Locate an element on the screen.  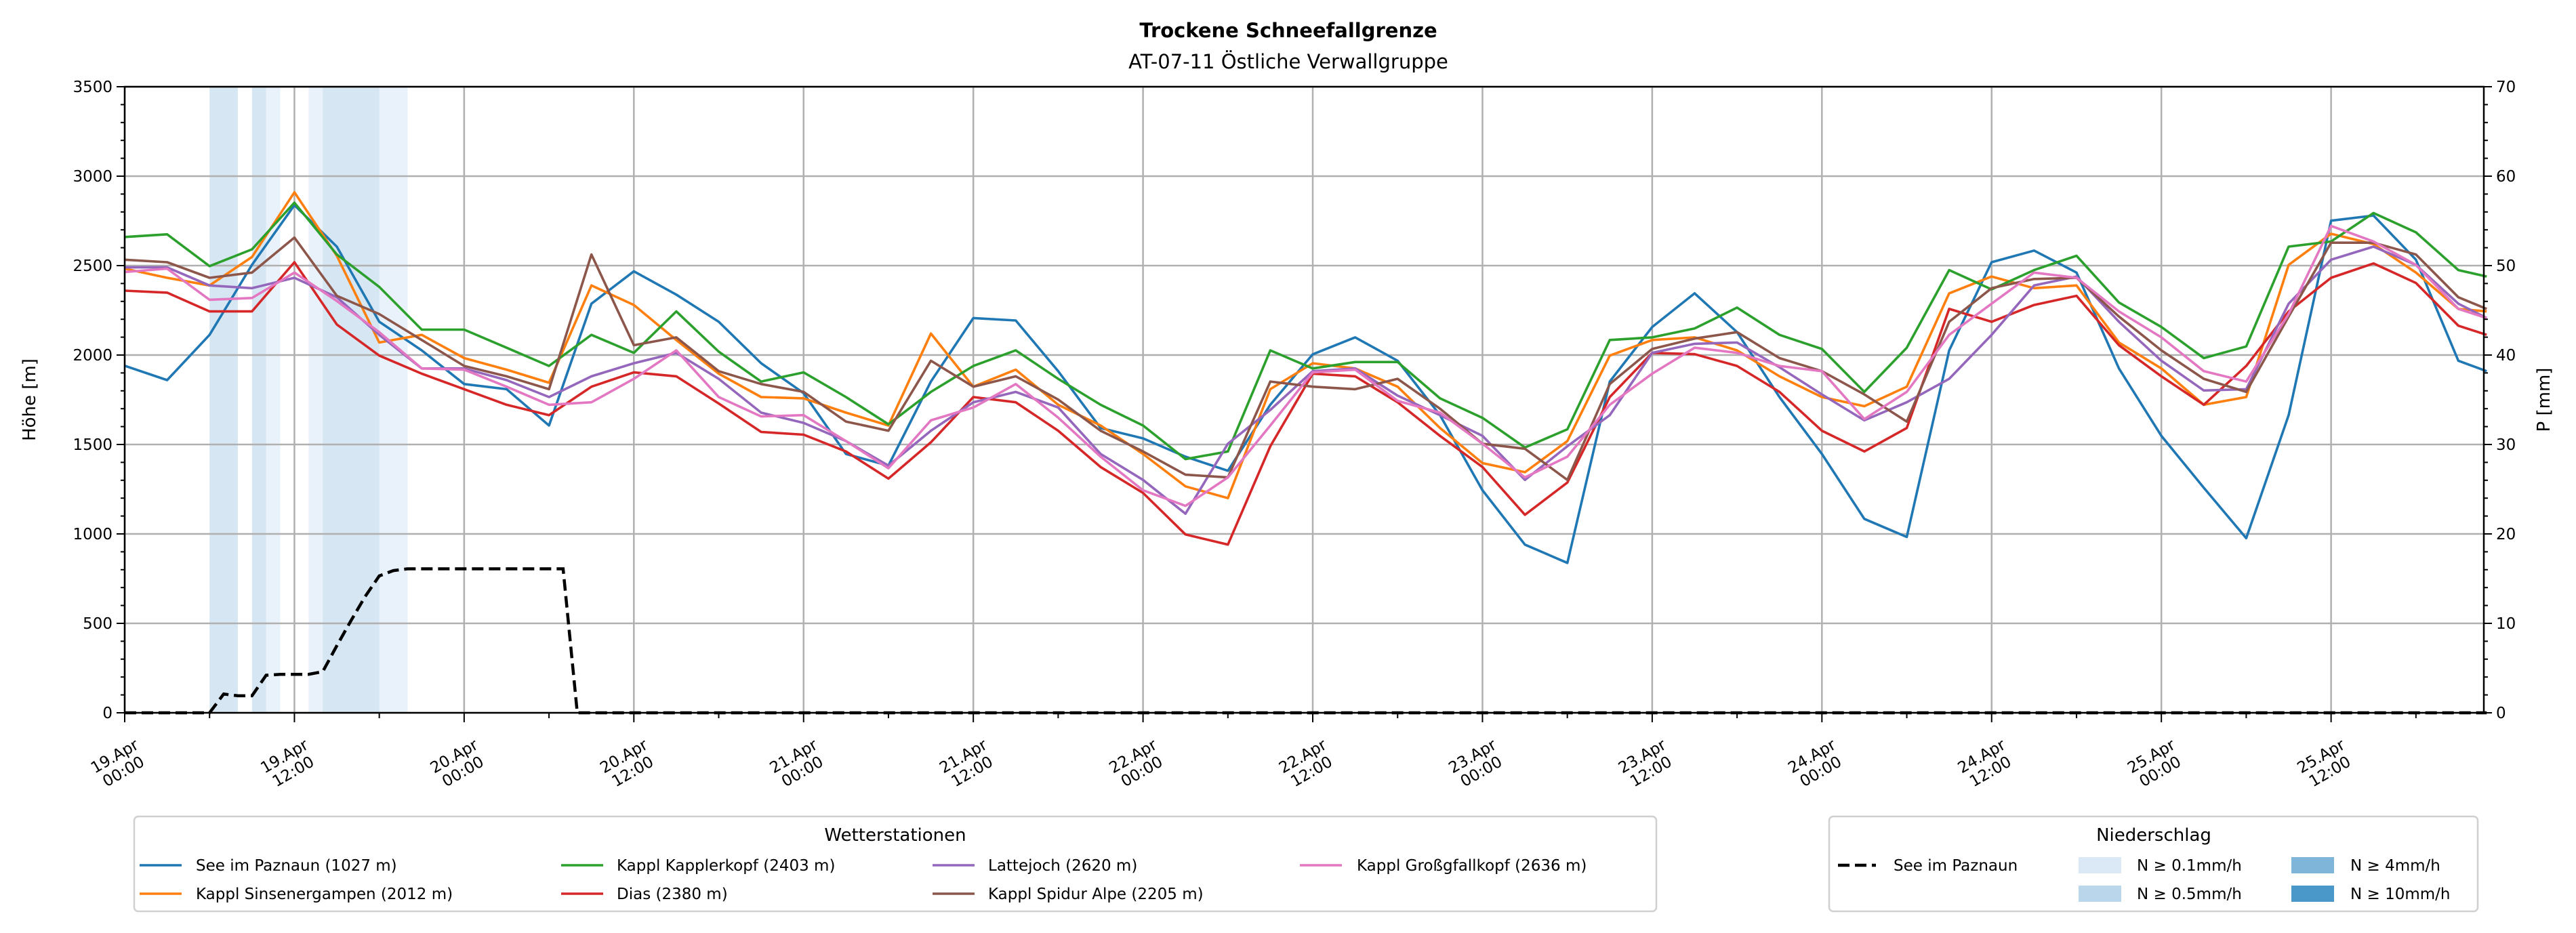
precip-line is located at coordinates (1306, 641).